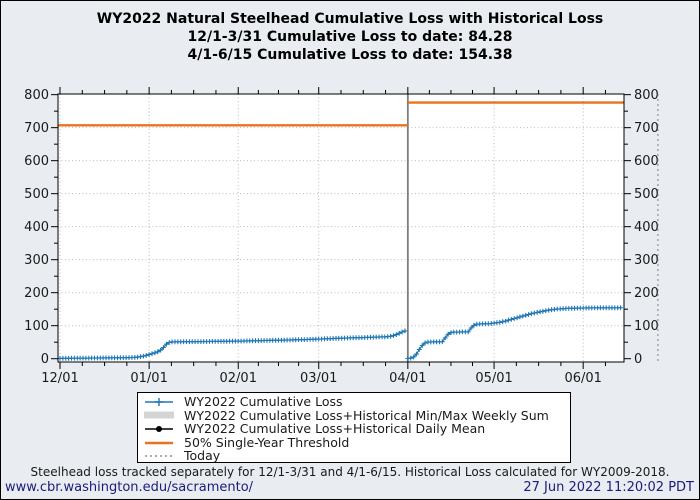 The width and height of the screenshot is (700, 500). I want to click on dotted-swatch-icon, so click(159, 456).